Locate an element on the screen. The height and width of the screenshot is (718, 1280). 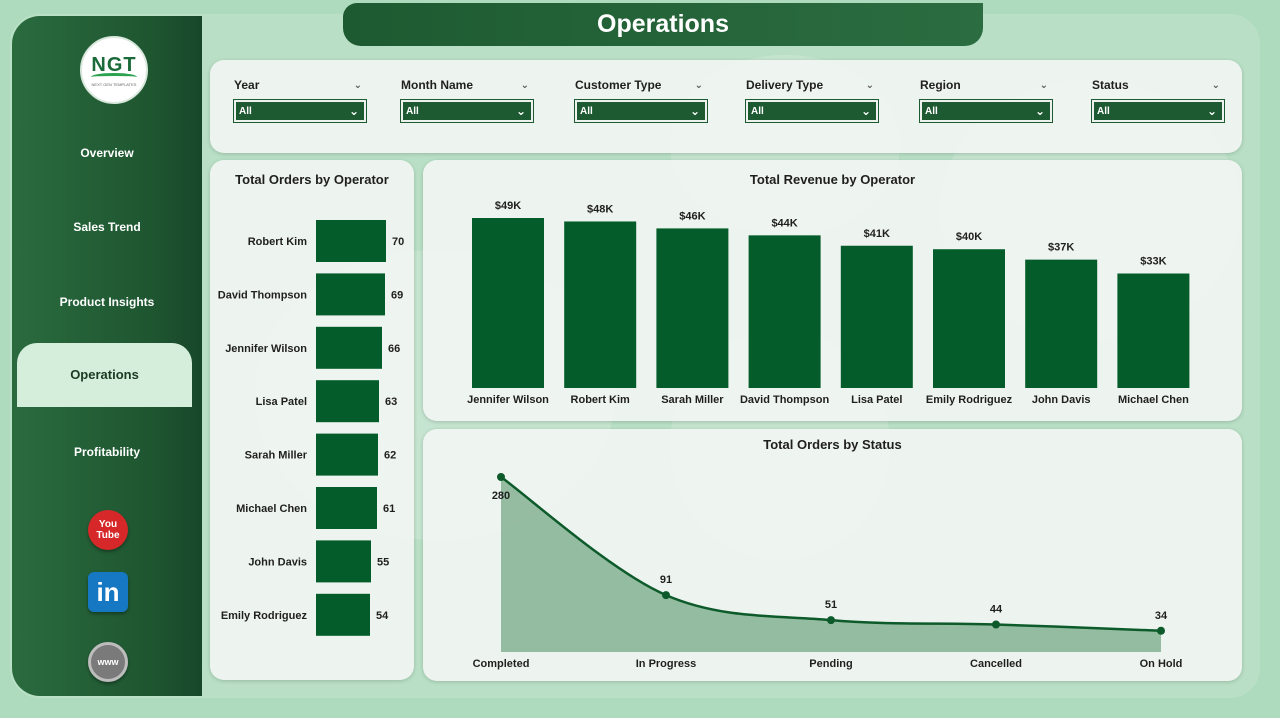
sidebar-item-product-insights: Product Insights is located at coordinates (107, 302).